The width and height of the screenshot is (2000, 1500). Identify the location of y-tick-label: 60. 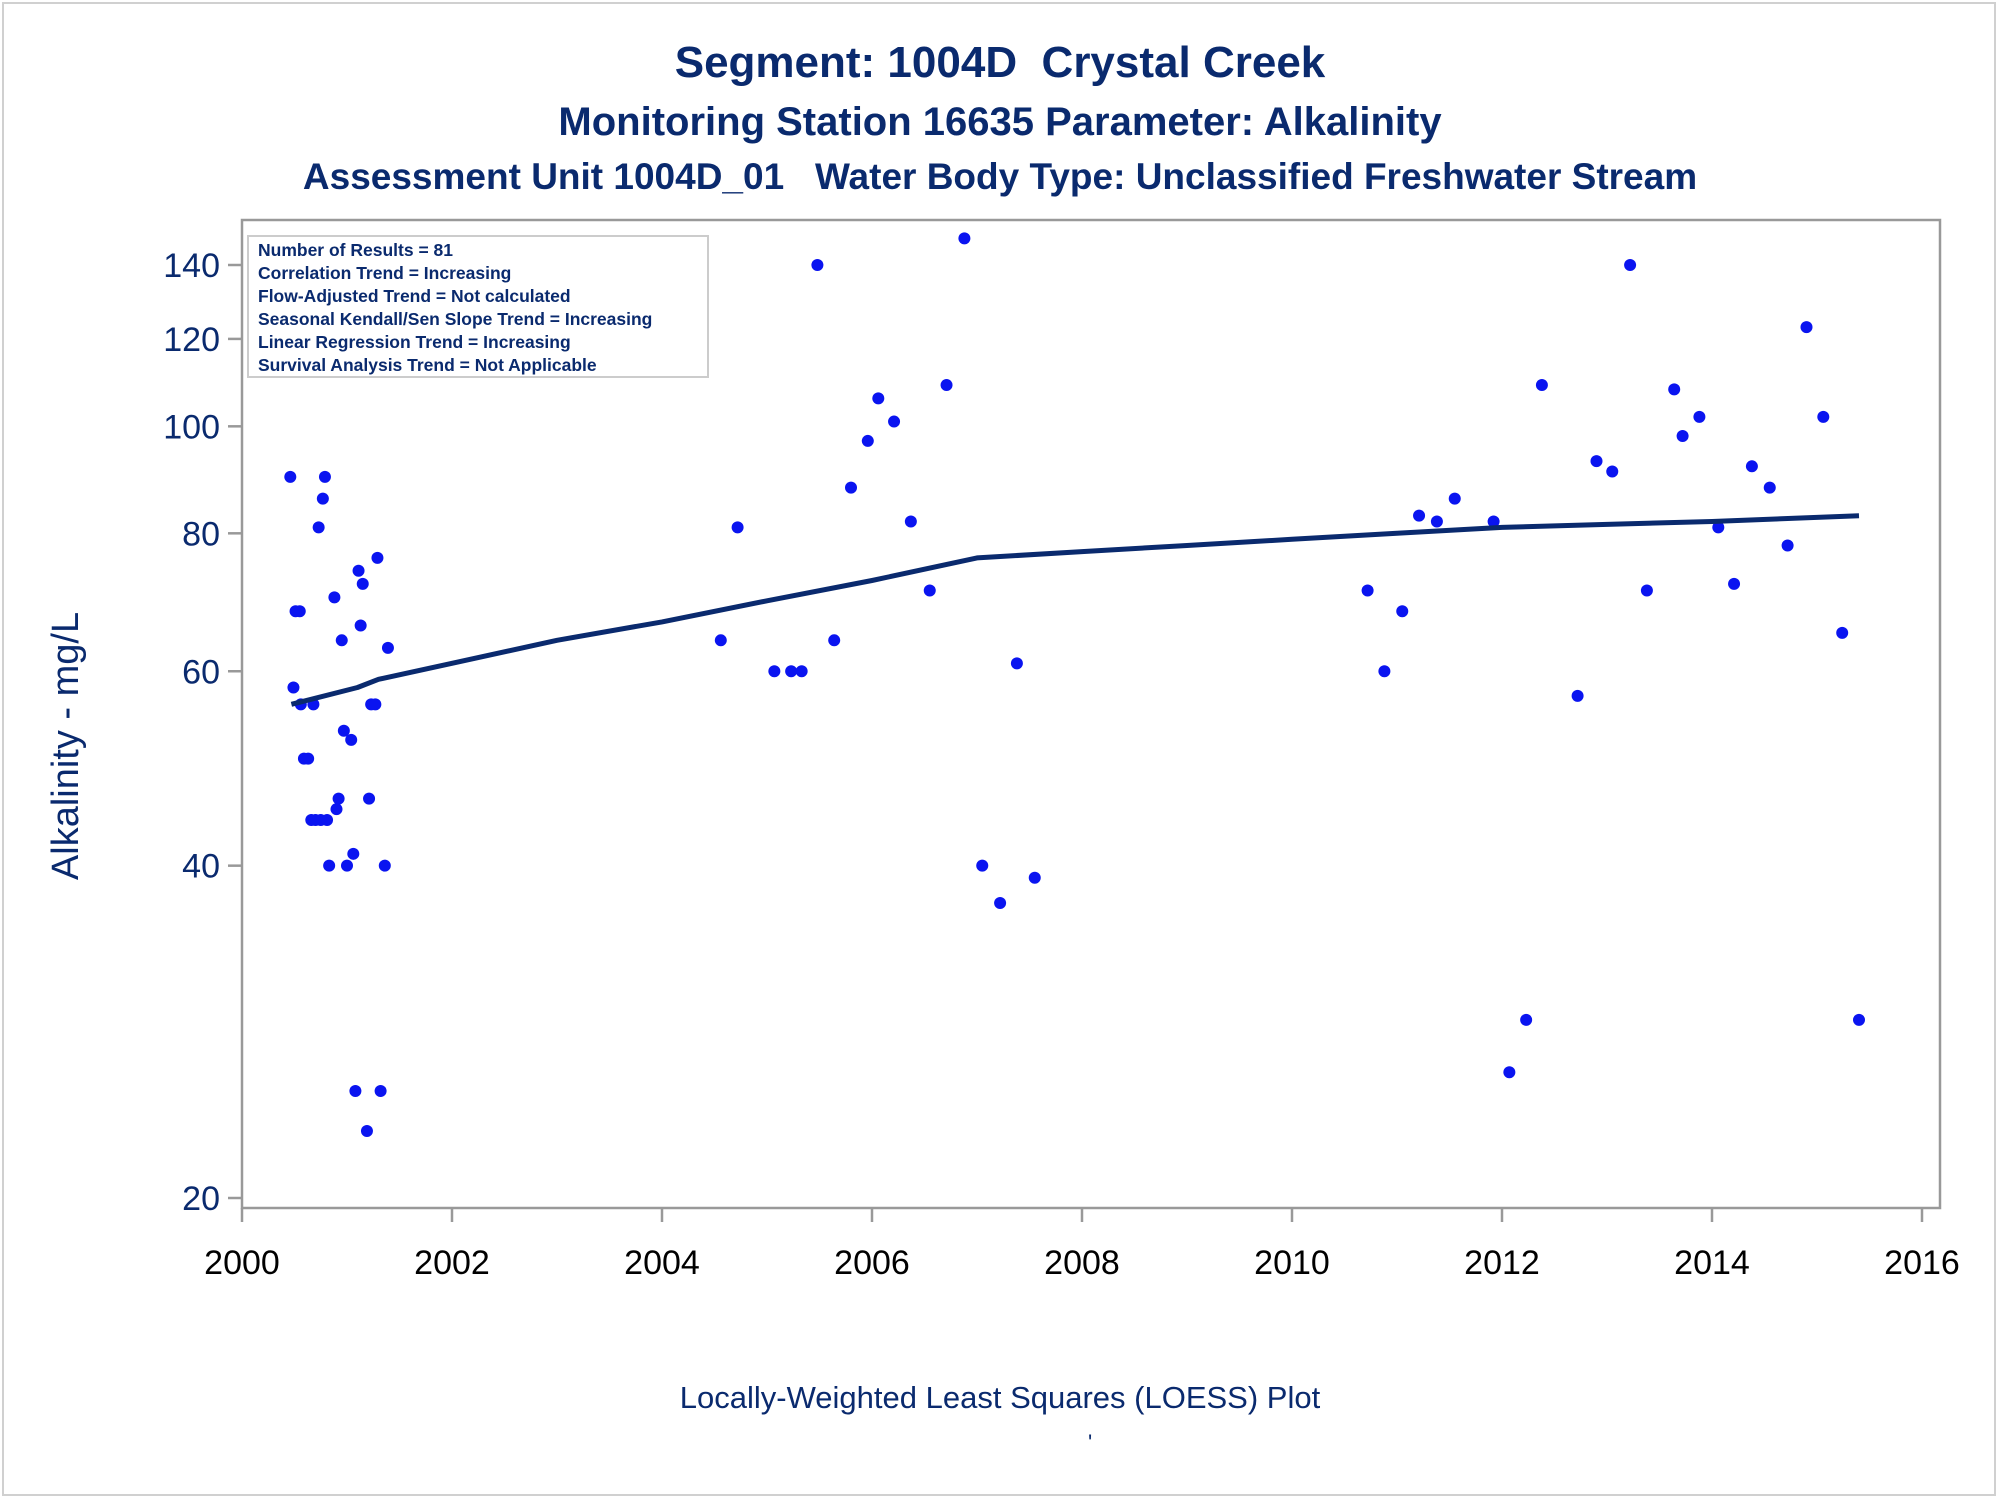
(201, 672).